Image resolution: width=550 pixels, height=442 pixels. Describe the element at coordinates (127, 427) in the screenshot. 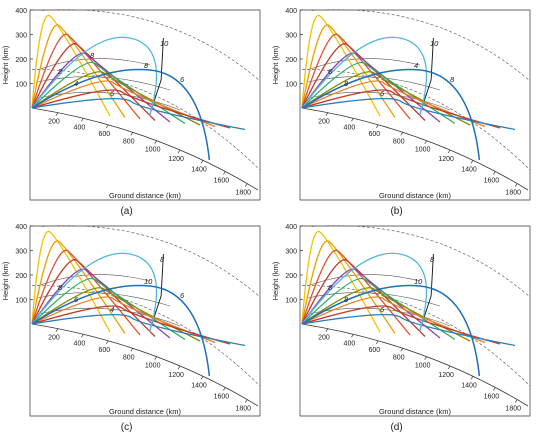

I see `panel-caption: (c)` at that location.